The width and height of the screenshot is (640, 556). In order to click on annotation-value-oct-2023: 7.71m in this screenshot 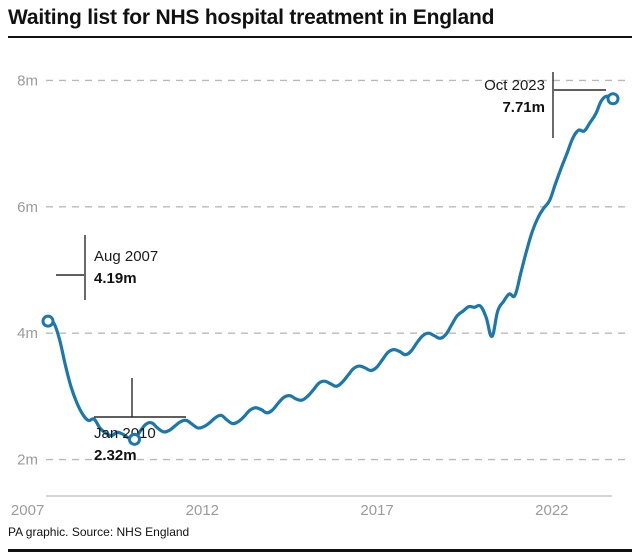, I will do `click(523, 107)`.